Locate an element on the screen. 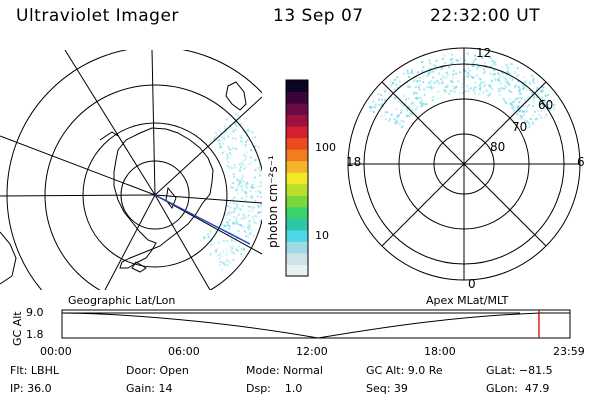  glat-value: GLat: −81.5 is located at coordinates (519, 370).